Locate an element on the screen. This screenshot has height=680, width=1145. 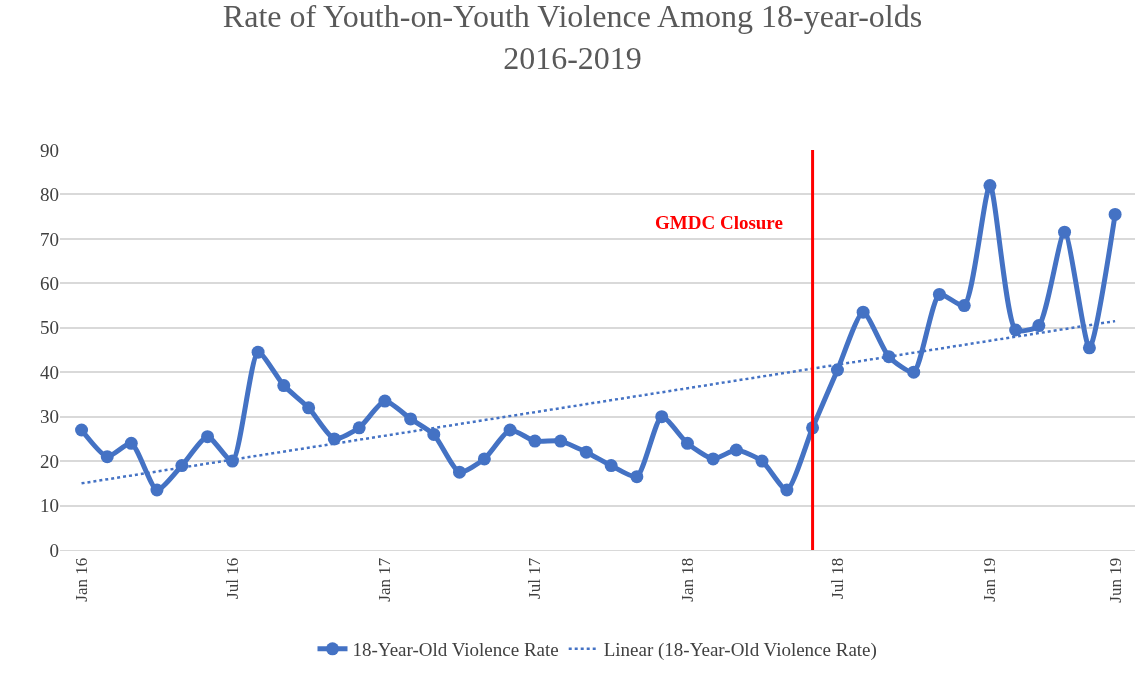
x-tick-label: Jul 17 is located at coordinates (535, 578).